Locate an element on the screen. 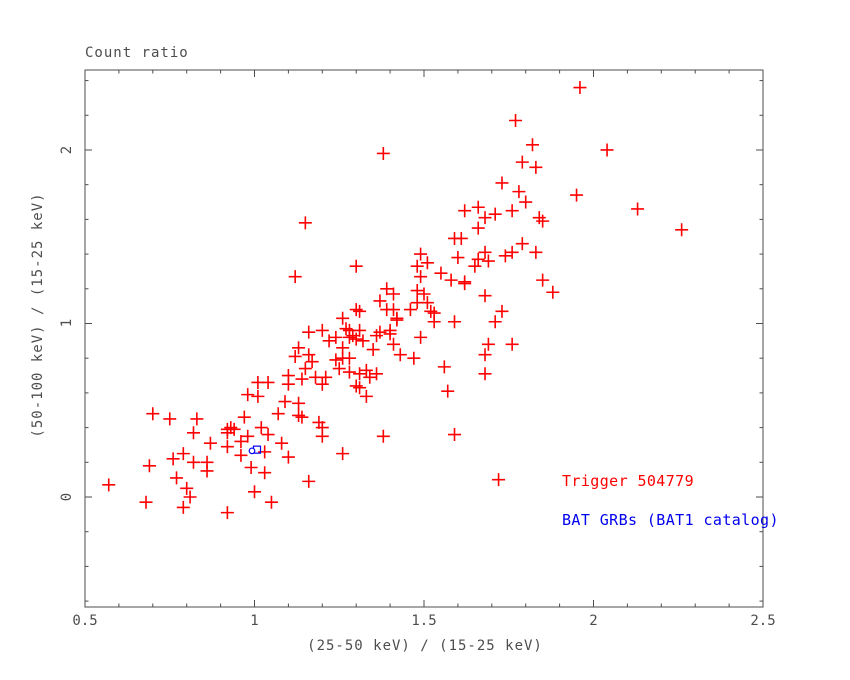 The width and height of the screenshot is (850, 680). x-tick-label: 1.5 is located at coordinates (424, 621).